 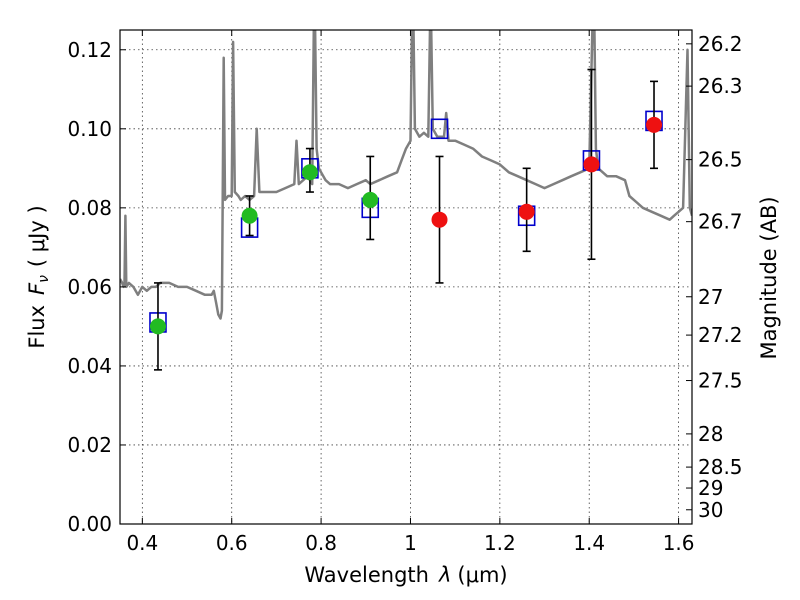 I want to click on right-tick-label: 29, so click(x=710, y=488).